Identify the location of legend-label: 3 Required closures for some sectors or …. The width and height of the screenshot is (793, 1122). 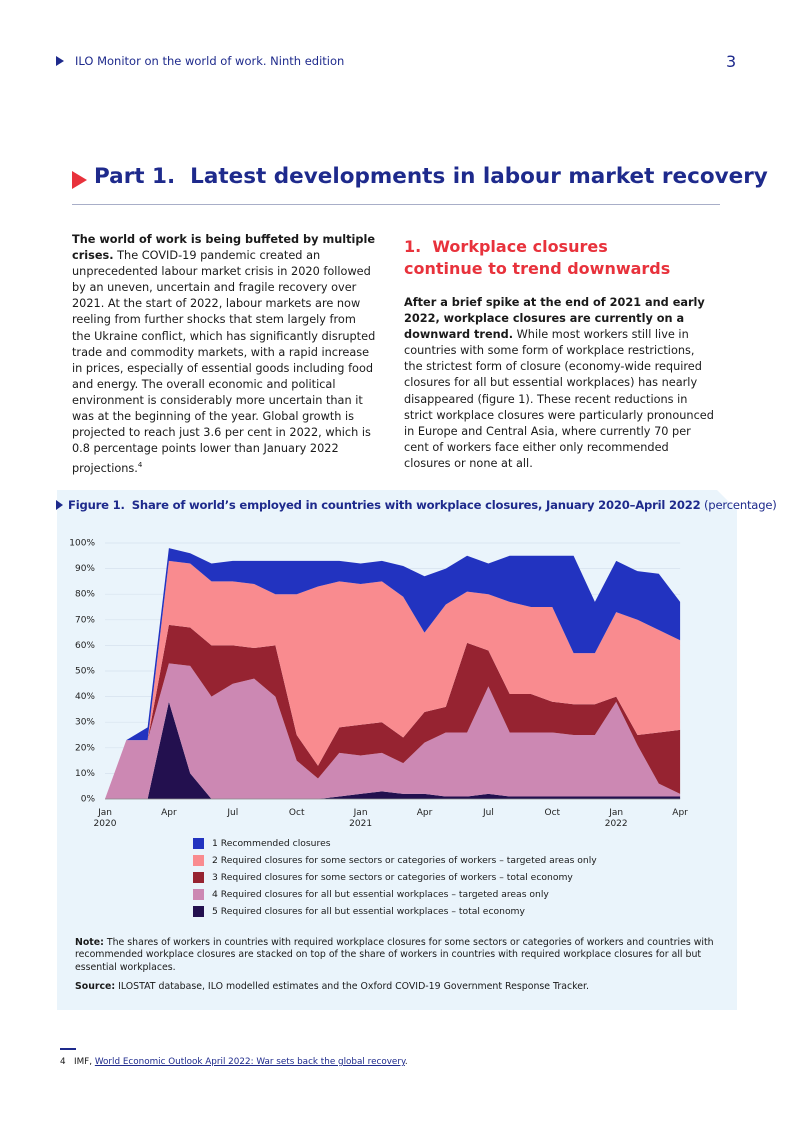
(392, 877).